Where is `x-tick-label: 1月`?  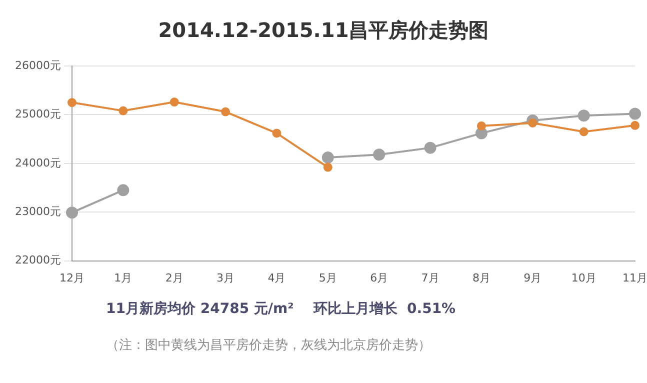
x-tick-label: 1月 is located at coordinates (123, 277).